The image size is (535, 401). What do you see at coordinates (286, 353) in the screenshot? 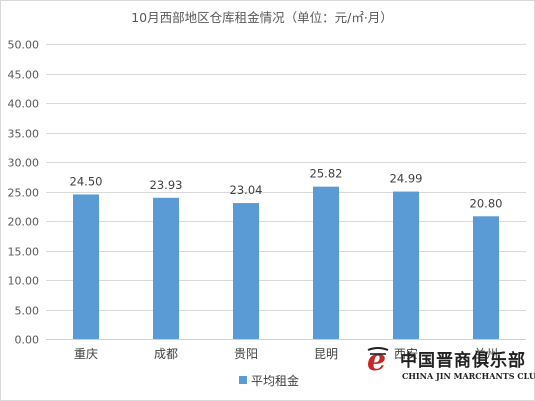
I see `x-axis-categories: 重庆 成都 贵阳 昆明 西安 兰州` at bounding box center [286, 353].